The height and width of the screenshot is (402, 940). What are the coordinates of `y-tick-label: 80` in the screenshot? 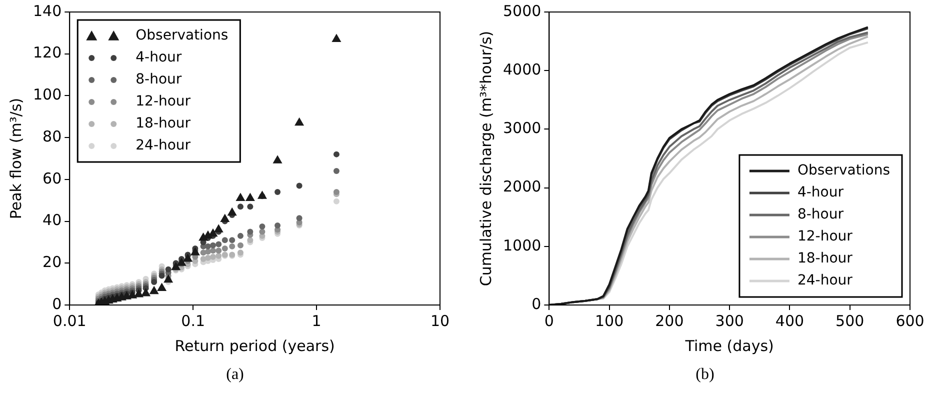 It's located at (52, 136).